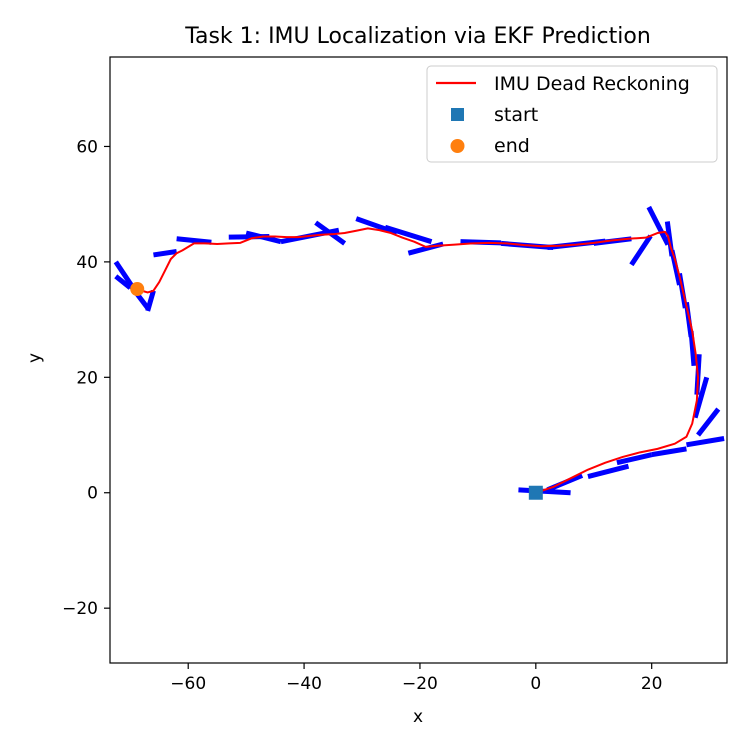 The width and height of the screenshot is (750, 750). Describe the element at coordinates (137, 289) in the screenshot. I see `end-marker` at that location.